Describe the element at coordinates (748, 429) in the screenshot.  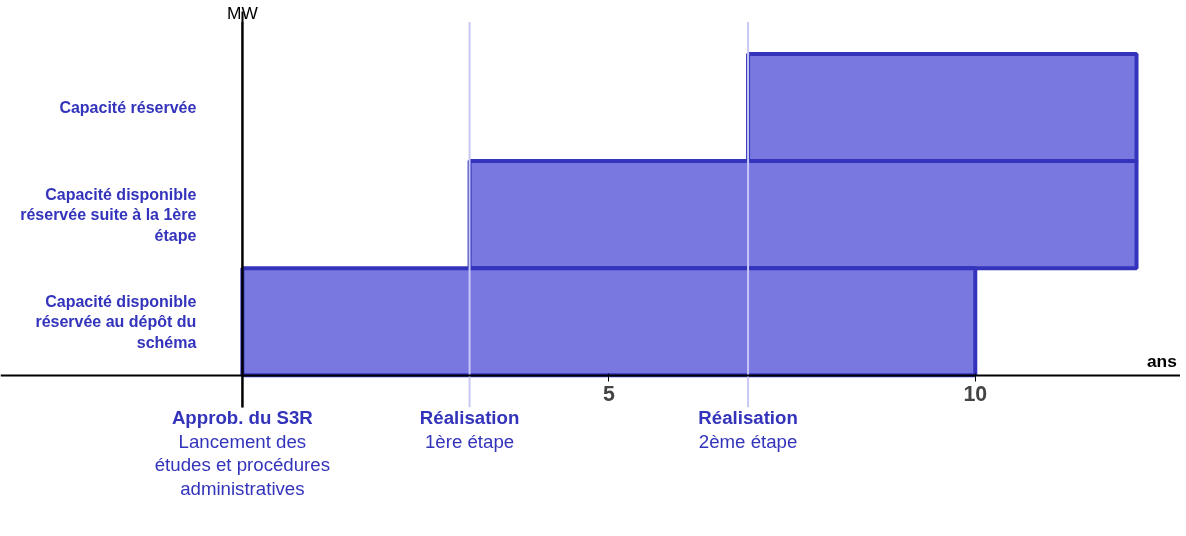
I see `ref-line-label: Réalisation 2ème étape` at that location.